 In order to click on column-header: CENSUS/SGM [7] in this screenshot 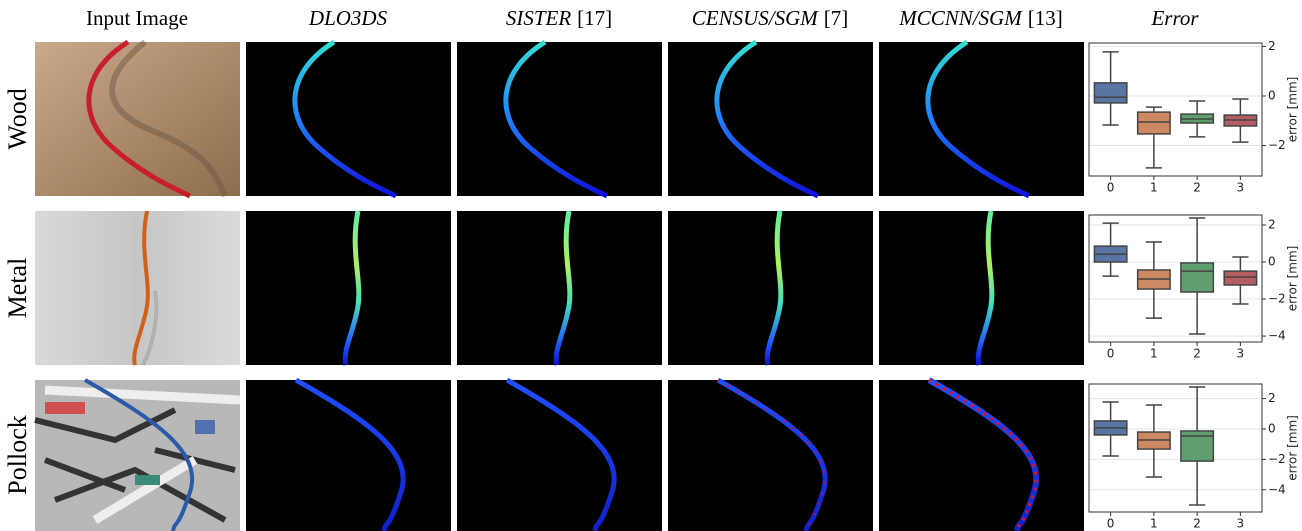, I will do `click(770, 18)`.